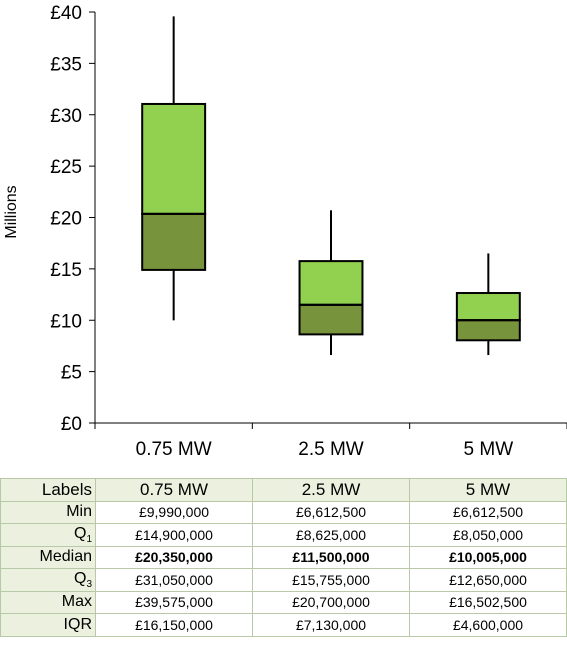  I want to click on table-row-label: Q3, so click(48, 580).